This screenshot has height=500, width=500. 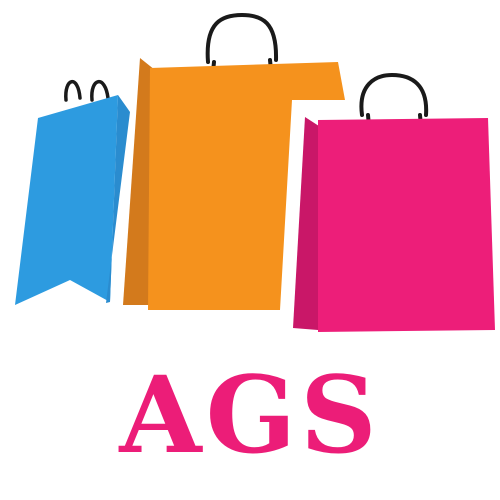 What do you see at coordinates (250, 414) in the screenshot?
I see `brand-name: AGS` at bounding box center [250, 414].